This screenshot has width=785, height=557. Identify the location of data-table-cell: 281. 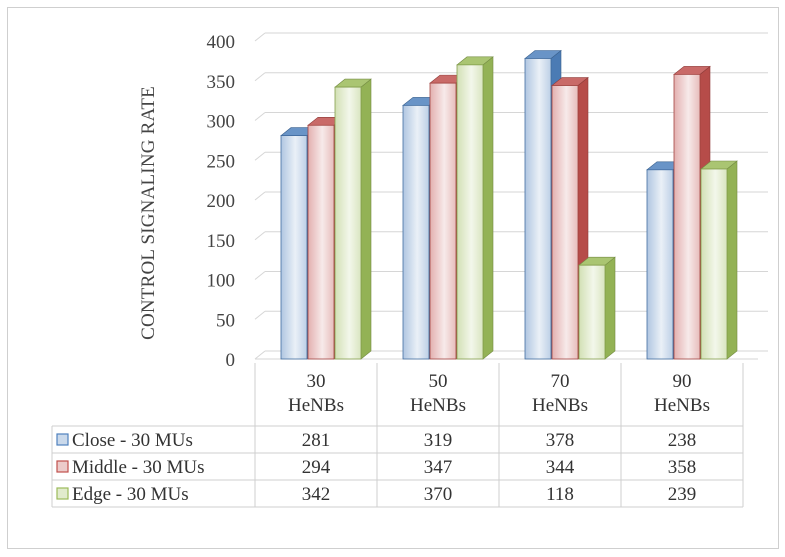
(316, 440).